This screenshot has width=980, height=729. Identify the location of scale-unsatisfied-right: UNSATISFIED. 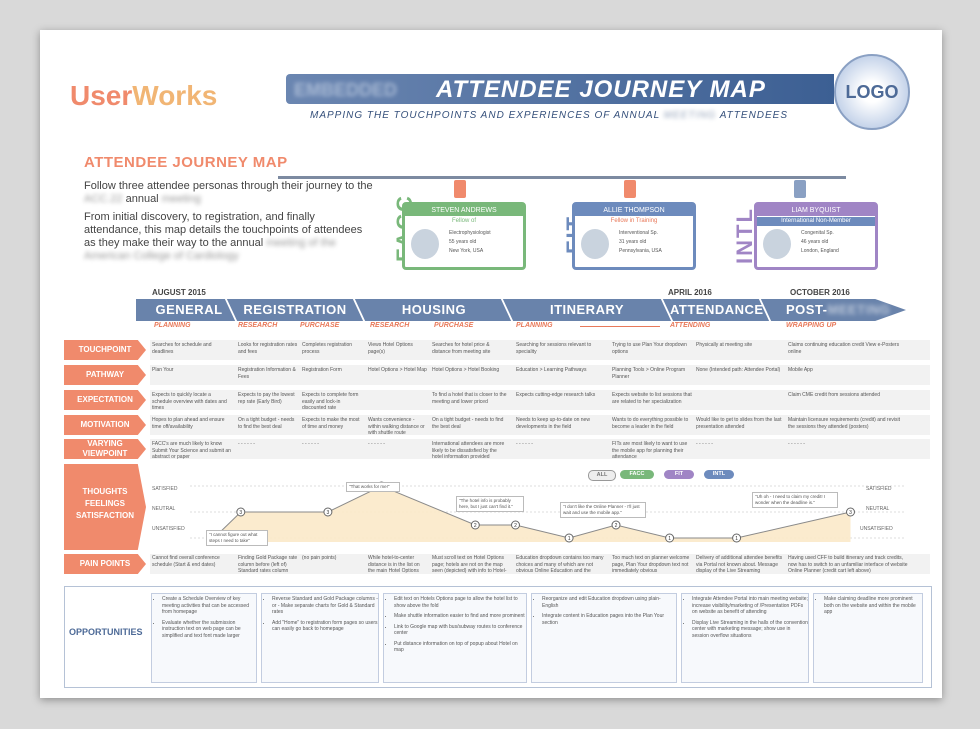
(876, 529).